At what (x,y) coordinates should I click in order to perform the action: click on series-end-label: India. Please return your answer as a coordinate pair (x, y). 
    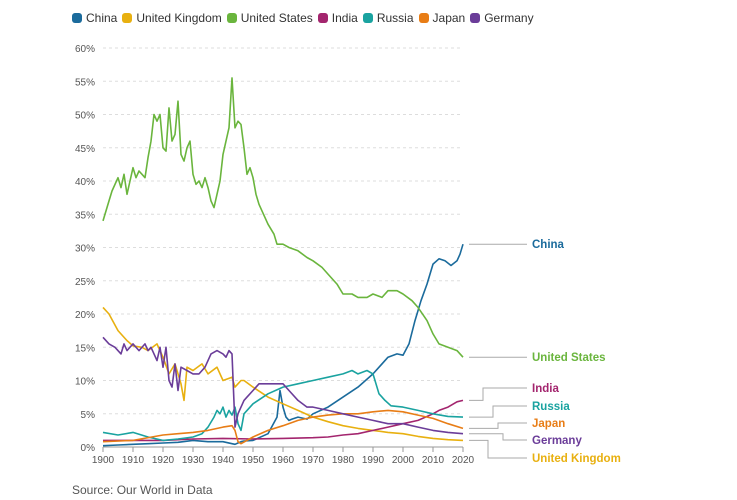
    Looking at the image, I should click on (545, 389).